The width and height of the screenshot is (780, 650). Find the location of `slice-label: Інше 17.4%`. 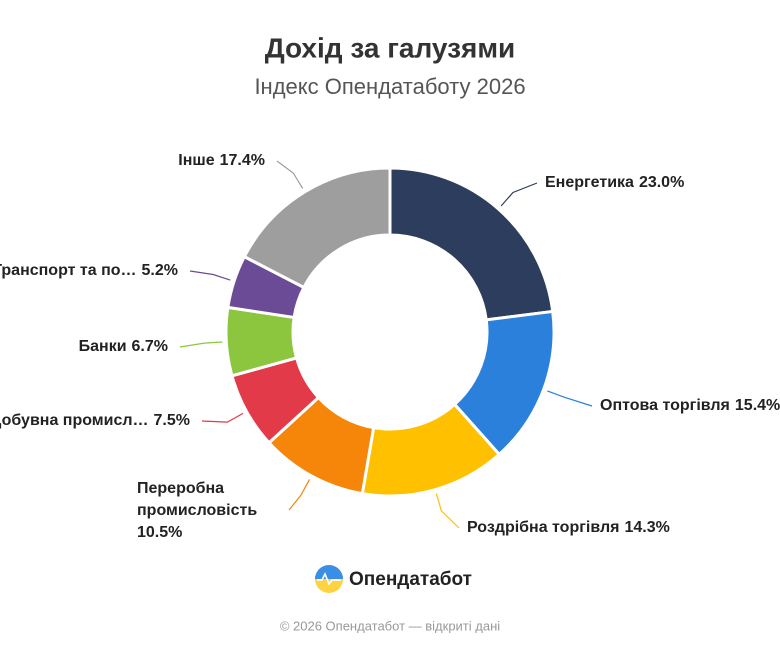

slice-label: Інше 17.4% is located at coordinates (221, 160).